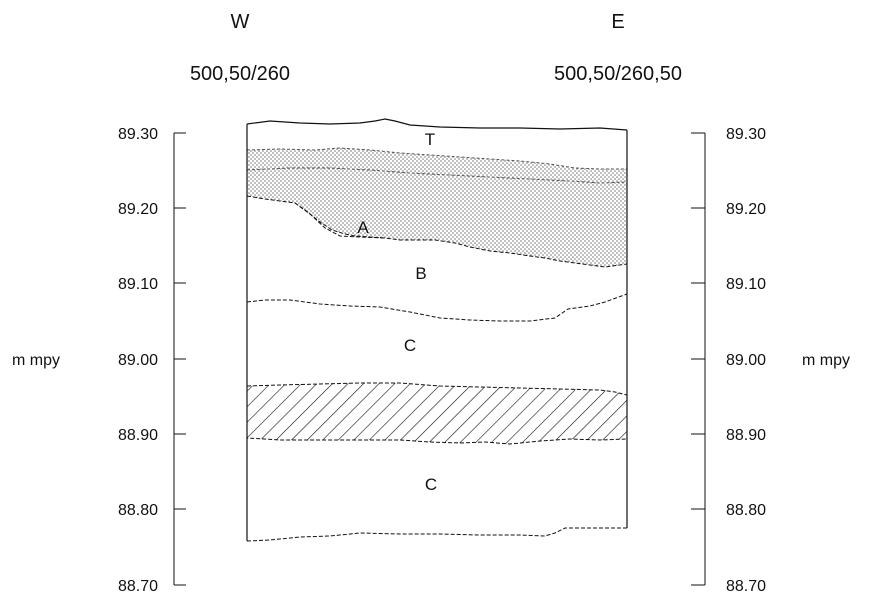  I want to click on layer-b-c-boundary, so click(437, 307).